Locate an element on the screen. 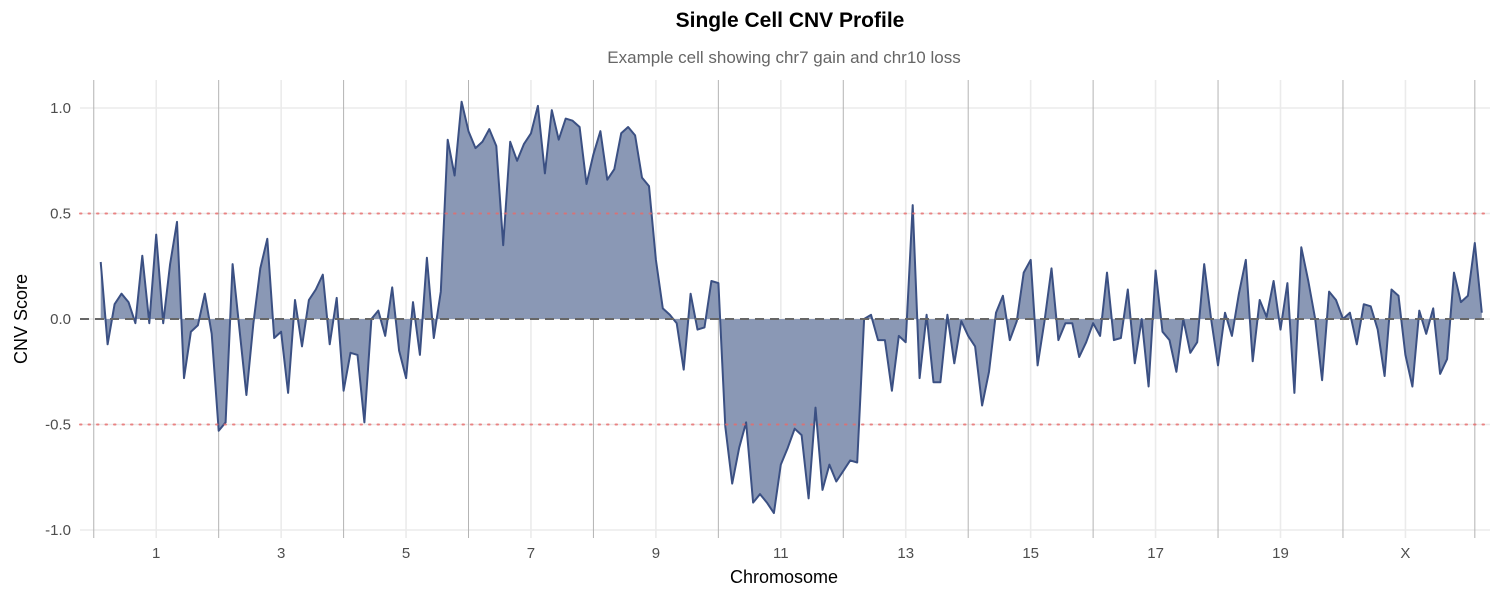  x-tick-label: 13 is located at coordinates (905, 553).